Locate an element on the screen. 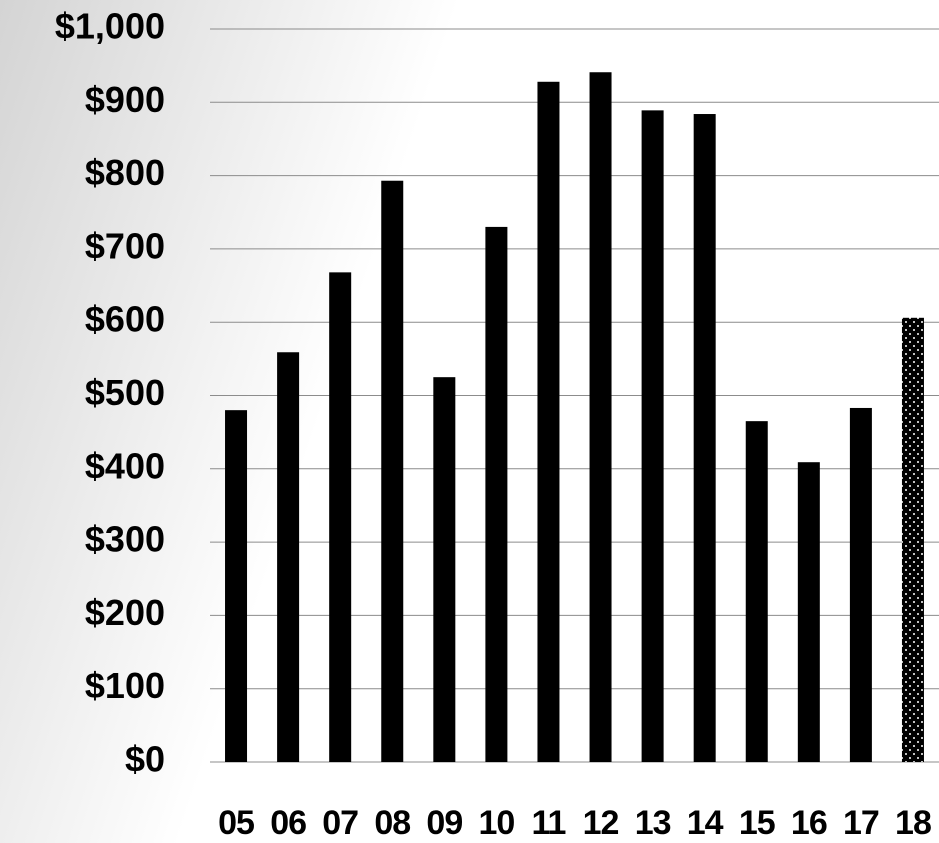 The height and width of the screenshot is (843, 939). x-tick-label: 14 is located at coordinates (705, 823).